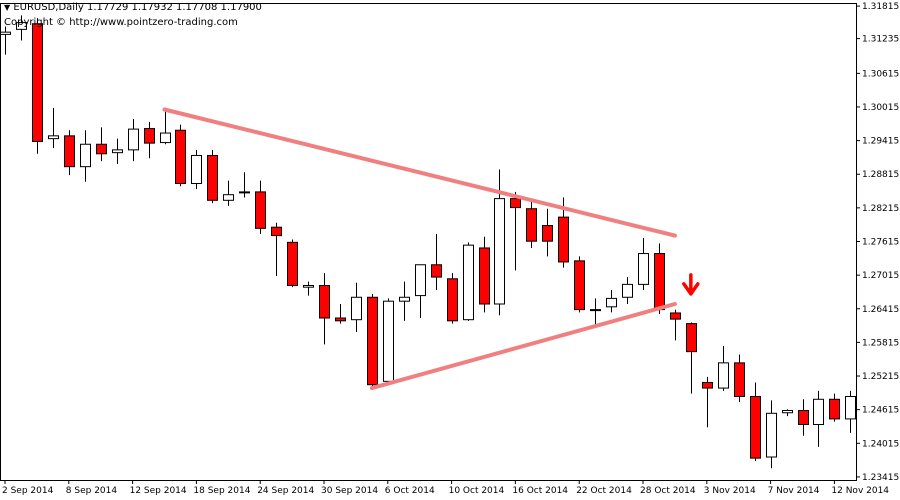 This screenshot has height=500, width=900. I want to click on y-tick-label: 1.26415, so click(880, 310).